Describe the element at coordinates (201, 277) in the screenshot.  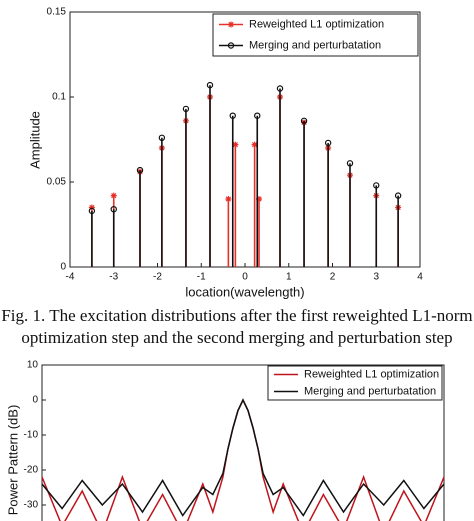
I see `x-tick-label: -1` at that location.